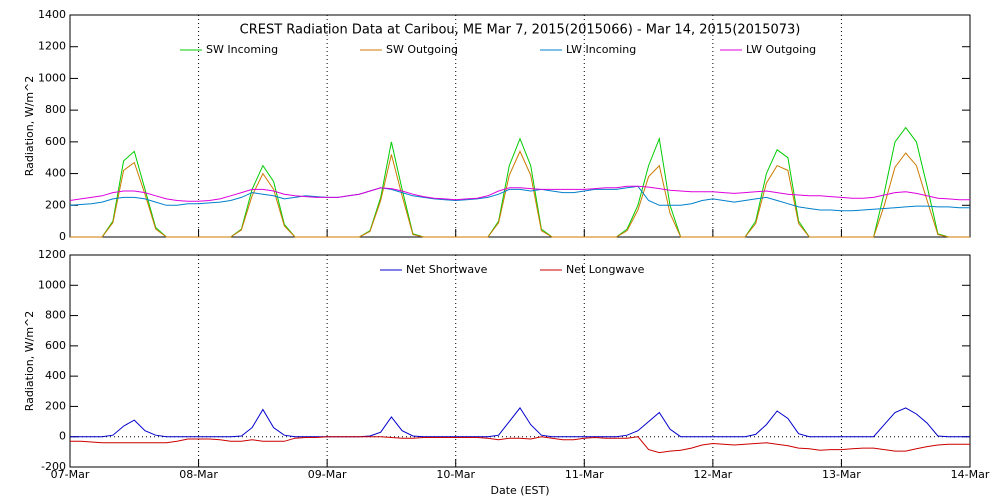  What do you see at coordinates (327, 474) in the screenshot?
I see `x-tick-label: 09-Mar` at bounding box center [327, 474].